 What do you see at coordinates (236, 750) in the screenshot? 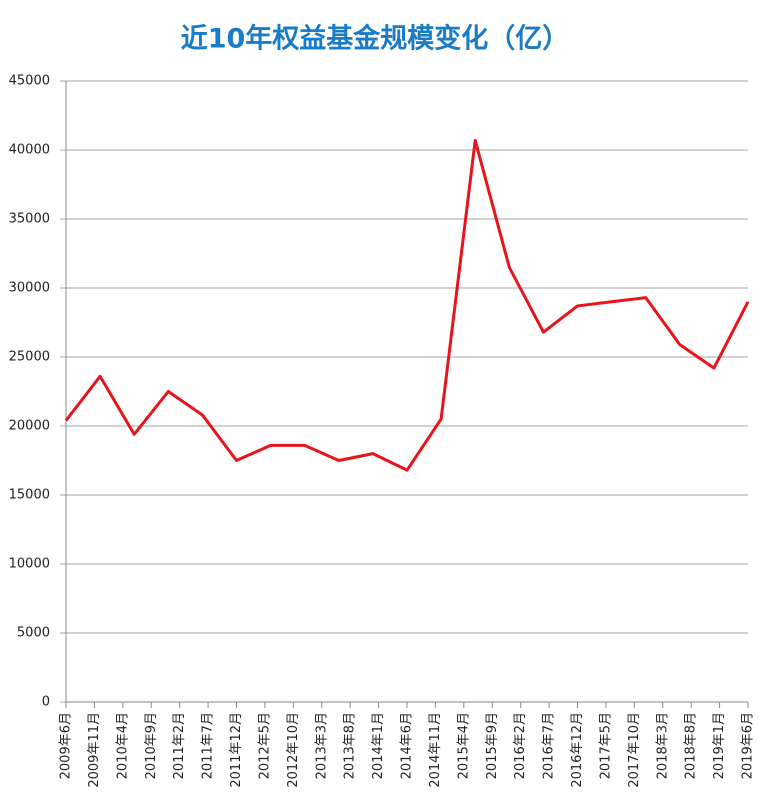
I see `x-tick-label: 2011年12月` at bounding box center [236, 750].